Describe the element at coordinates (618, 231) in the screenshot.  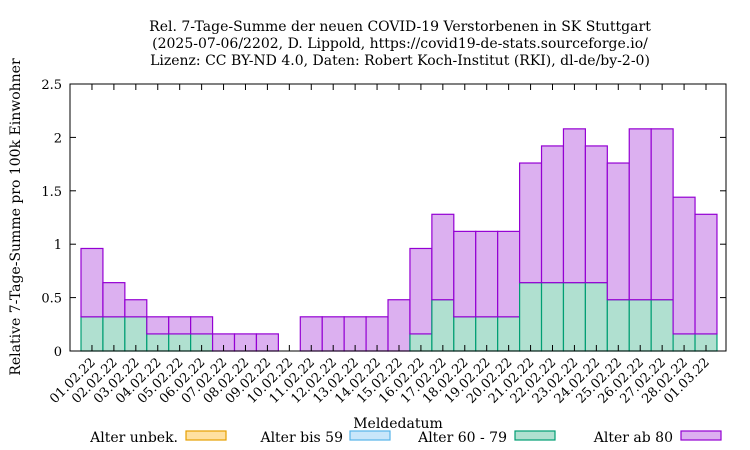
I see `bar-alter-ab-80-25.02.22` at that location.